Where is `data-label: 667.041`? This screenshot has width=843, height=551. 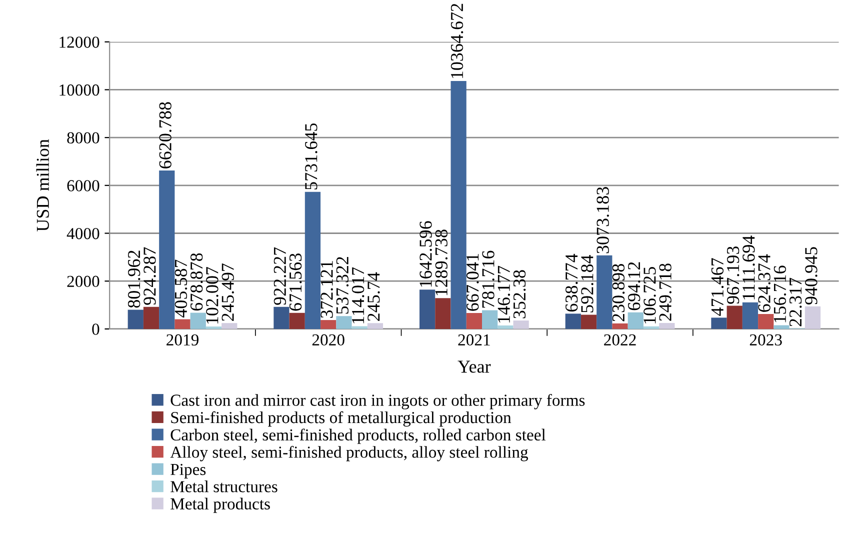 data-label: 667.041 is located at coordinates (472, 282).